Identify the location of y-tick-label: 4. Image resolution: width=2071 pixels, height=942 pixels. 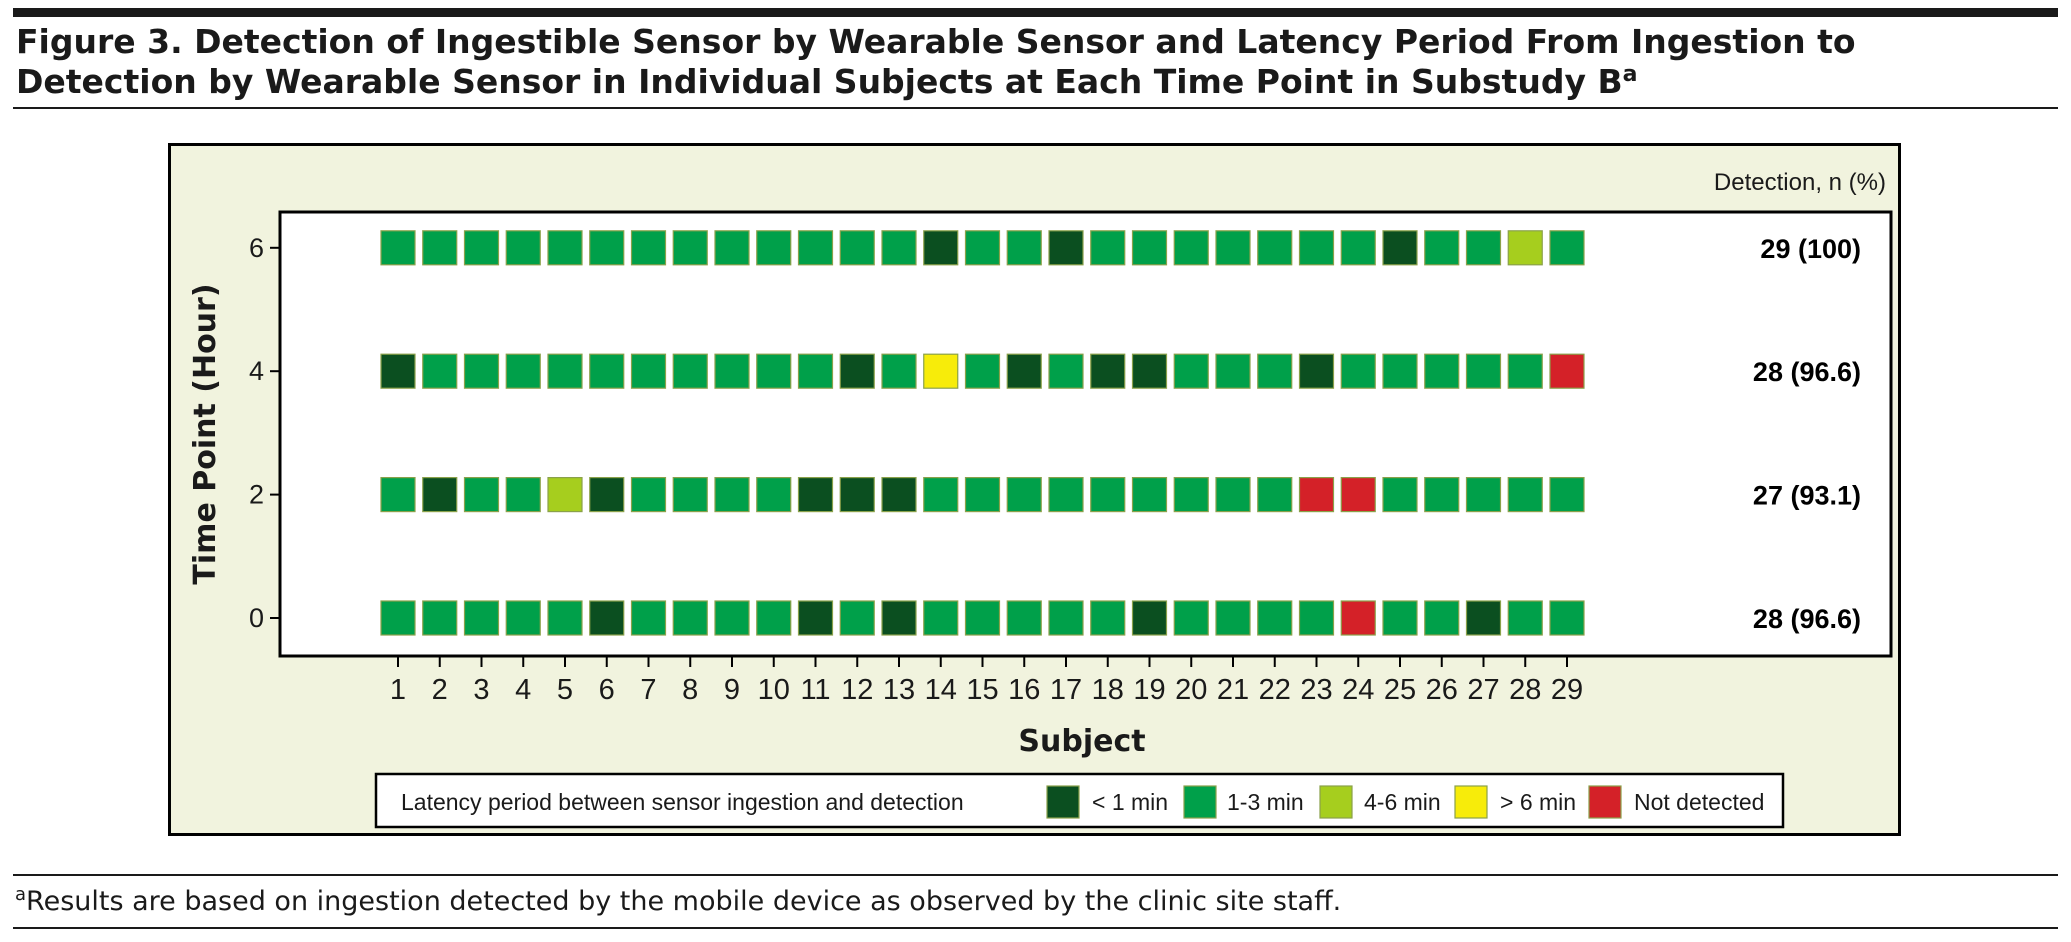
(256, 371).